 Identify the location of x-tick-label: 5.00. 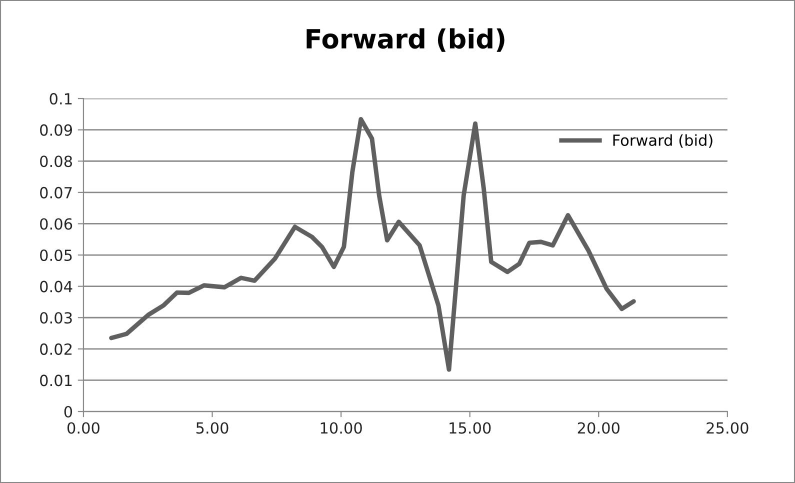
(212, 428).